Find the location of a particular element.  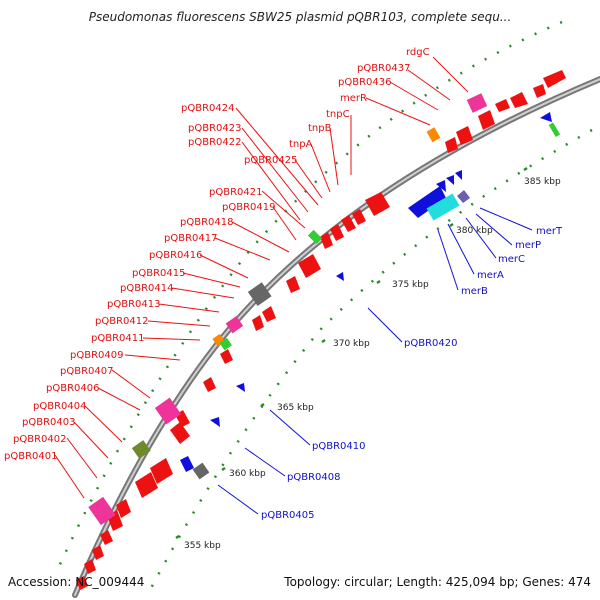

tick-label-375: 375 kbp is located at coordinates (410, 285).